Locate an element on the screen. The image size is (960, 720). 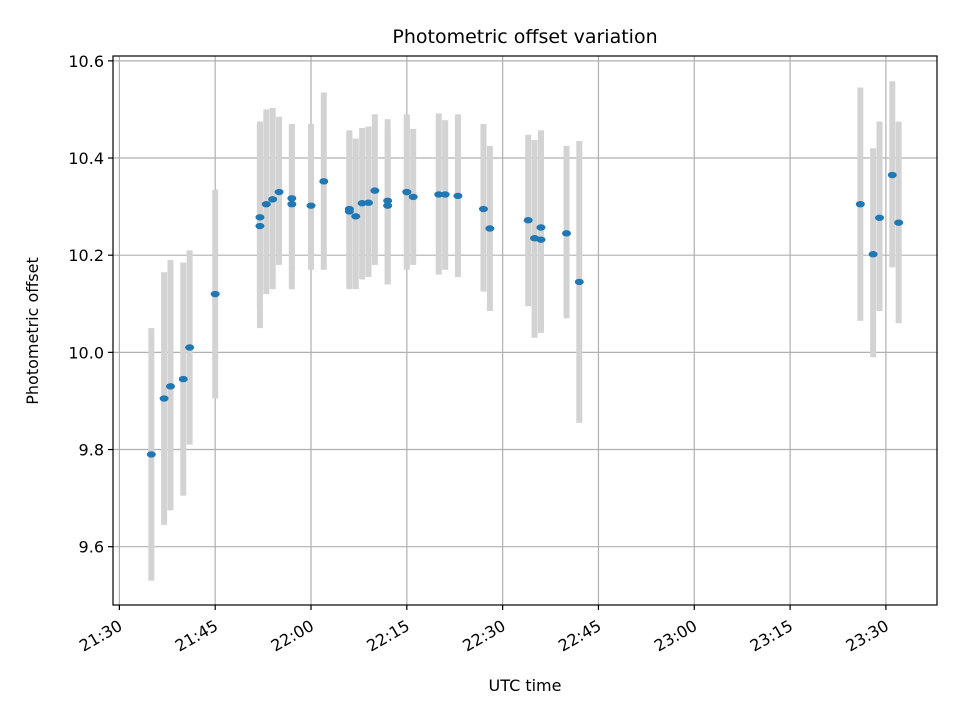
y-tick-label: 10.0 is located at coordinates (86, 352).